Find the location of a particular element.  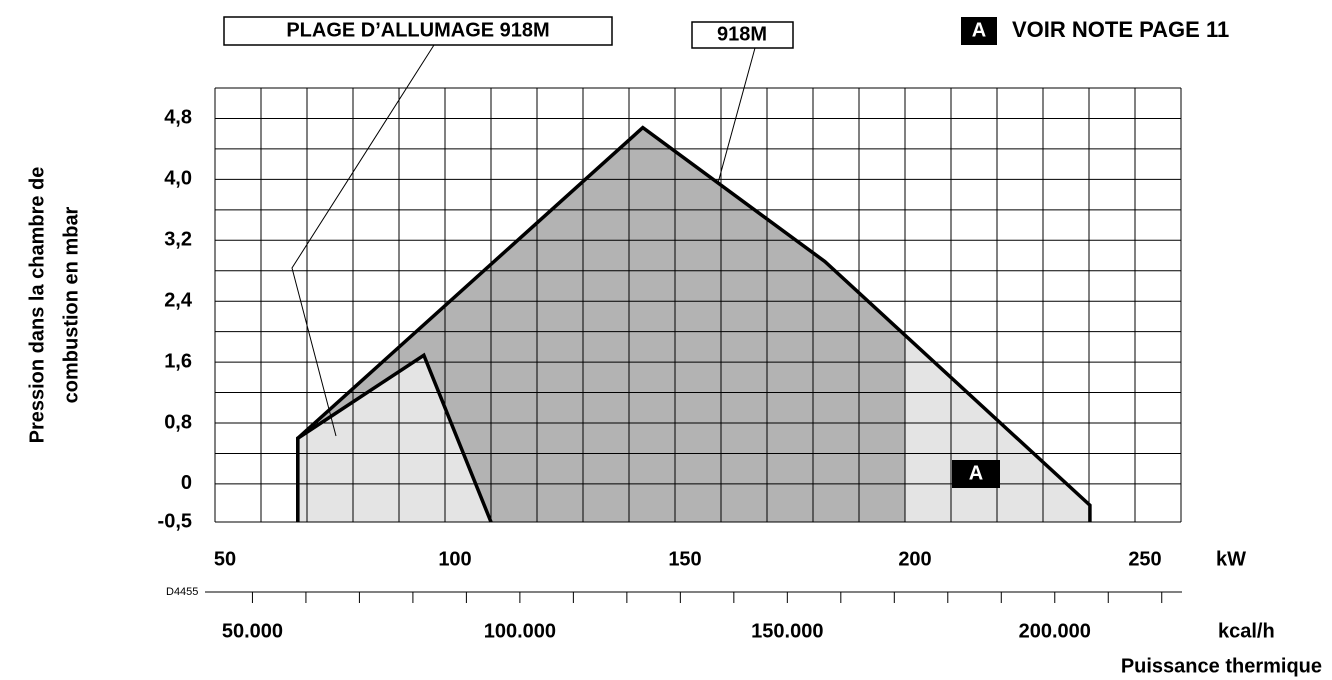

ignition-area is located at coordinates (394, 438).